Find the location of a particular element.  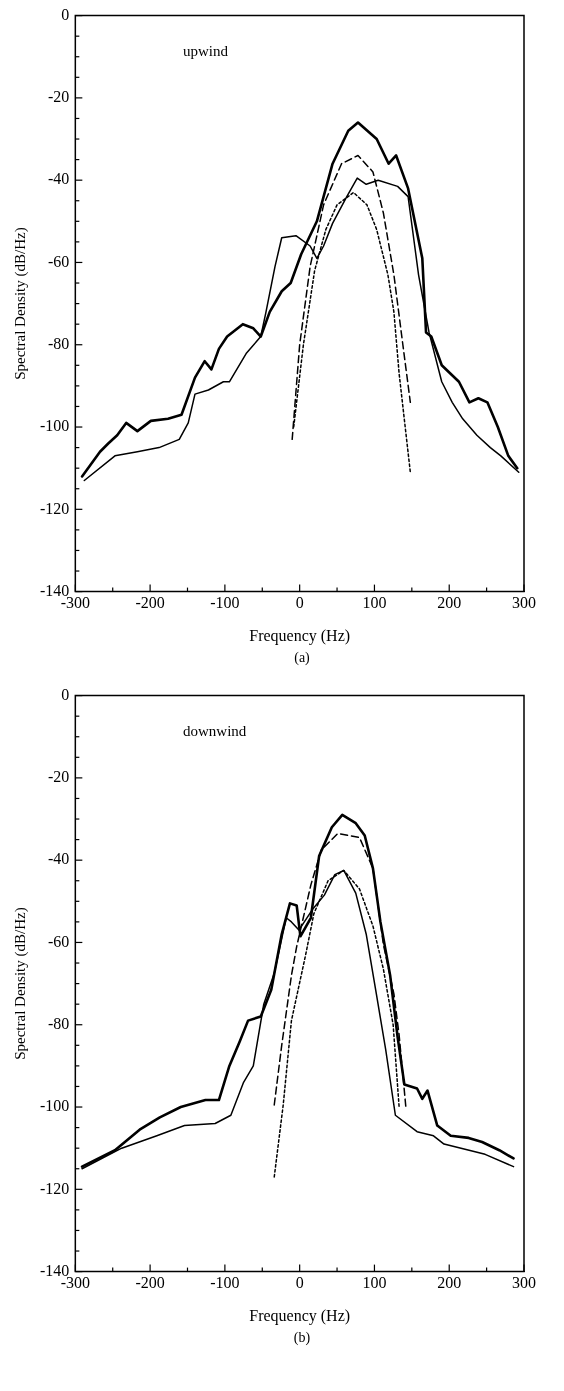

text: (b) is located at coordinates (302, 1338).